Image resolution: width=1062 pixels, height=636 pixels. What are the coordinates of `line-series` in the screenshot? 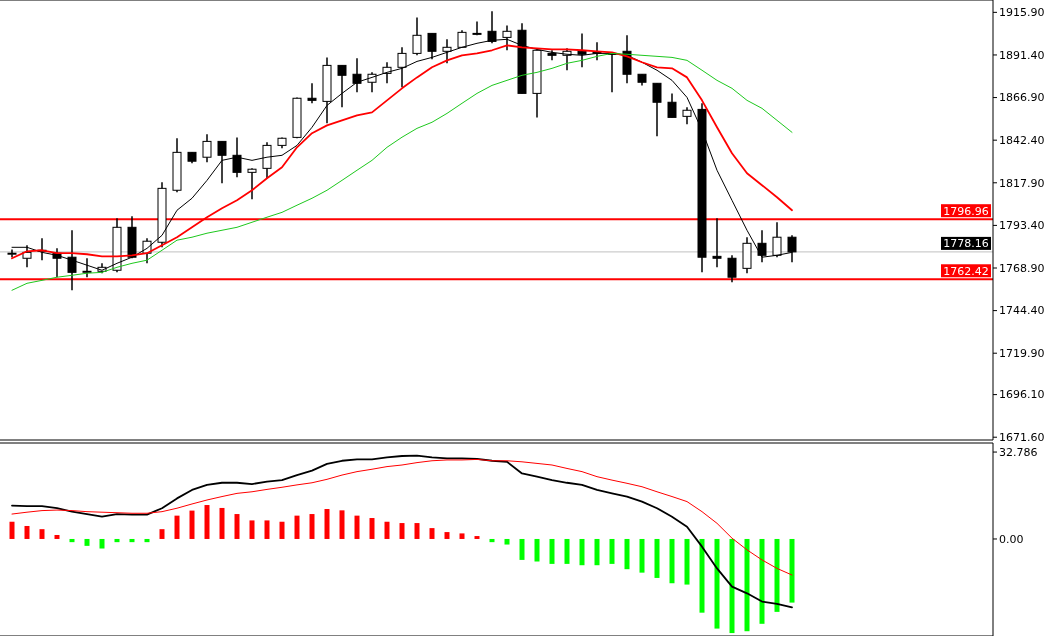 It's located at (402, 517).